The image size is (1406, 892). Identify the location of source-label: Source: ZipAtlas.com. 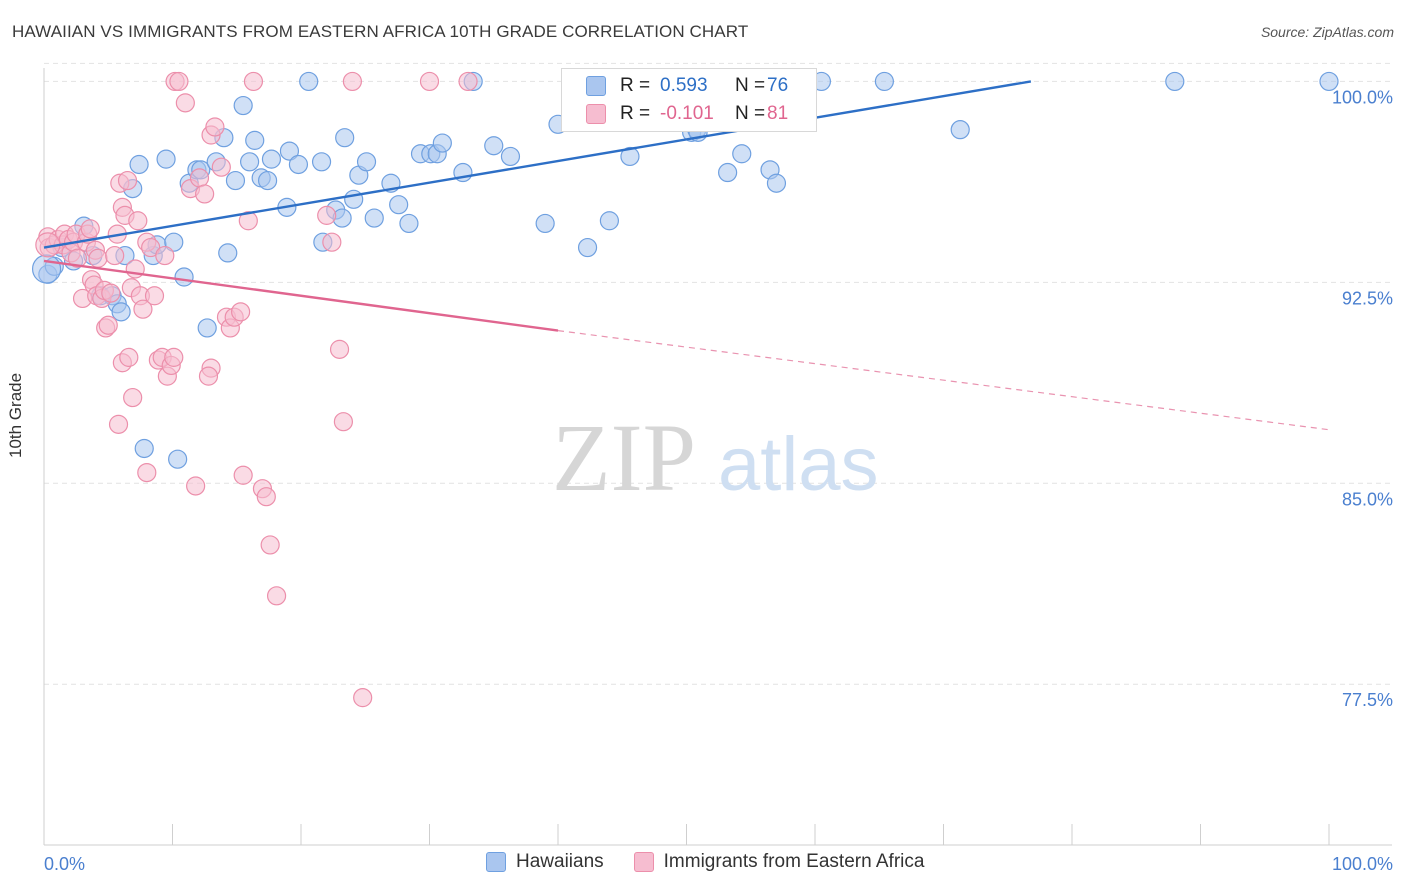
(1327, 32).